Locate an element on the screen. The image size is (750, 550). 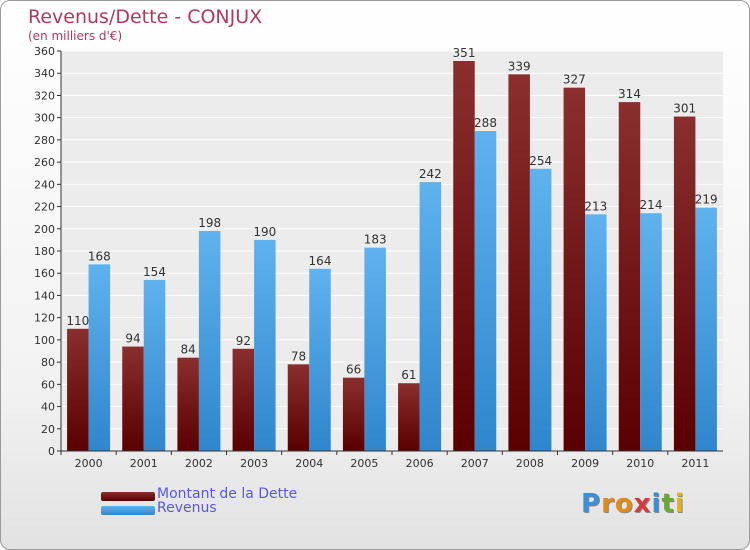
y-tick-label: 160 is located at coordinates (44, 273).